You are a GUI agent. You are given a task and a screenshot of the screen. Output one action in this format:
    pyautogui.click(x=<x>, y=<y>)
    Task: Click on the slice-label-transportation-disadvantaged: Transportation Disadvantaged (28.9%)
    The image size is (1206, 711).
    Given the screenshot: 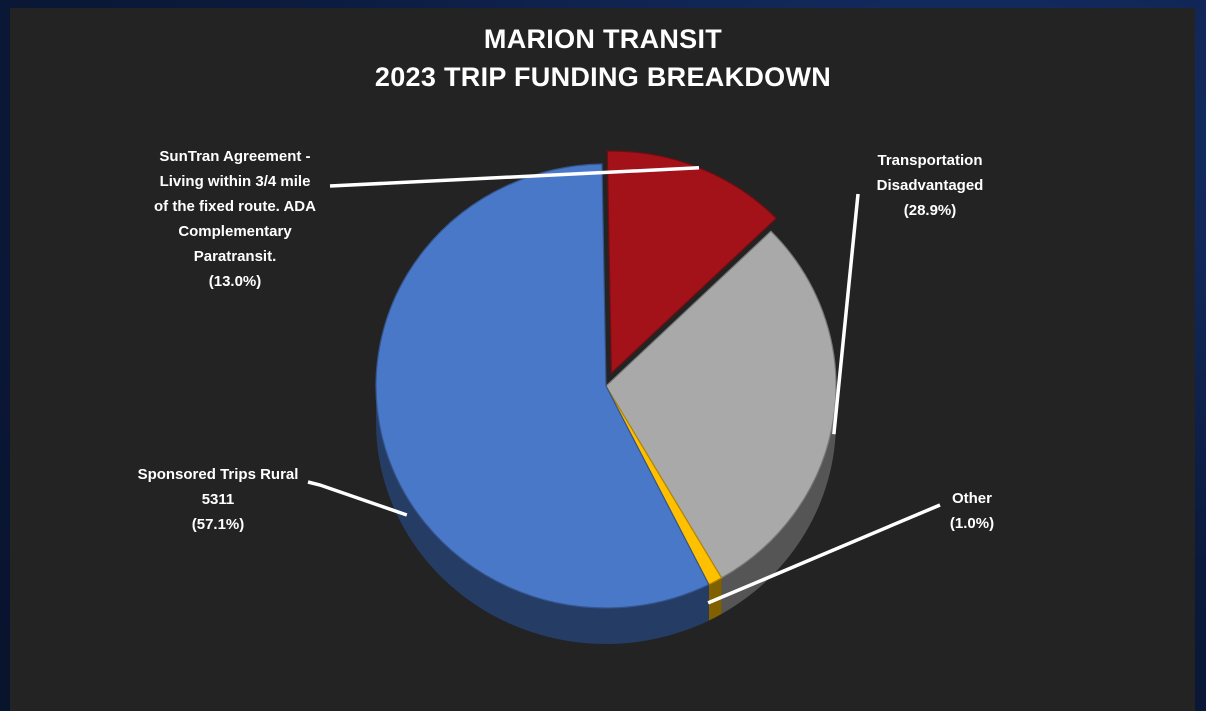 What is the action you would take?
    pyautogui.click(x=930, y=185)
    